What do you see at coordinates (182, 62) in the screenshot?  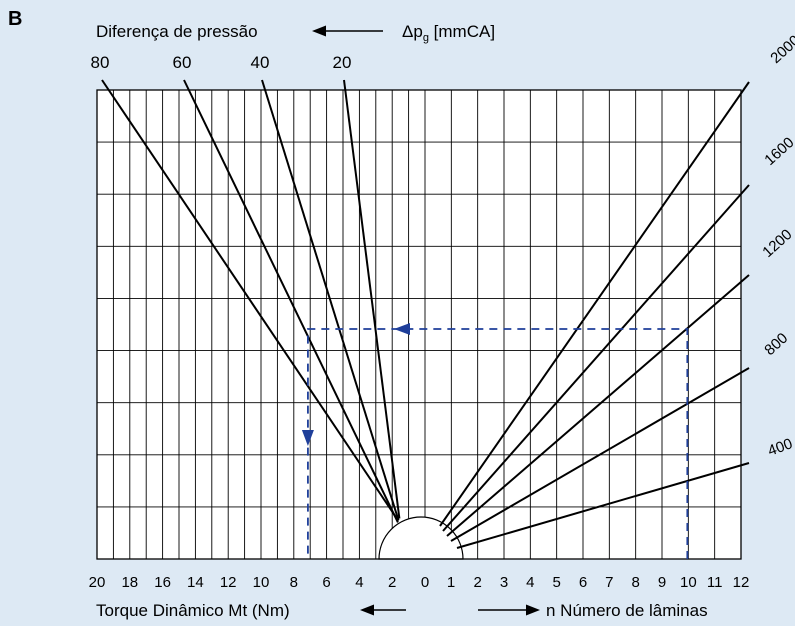 I see `pressure-tick-label: 60` at bounding box center [182, 62].